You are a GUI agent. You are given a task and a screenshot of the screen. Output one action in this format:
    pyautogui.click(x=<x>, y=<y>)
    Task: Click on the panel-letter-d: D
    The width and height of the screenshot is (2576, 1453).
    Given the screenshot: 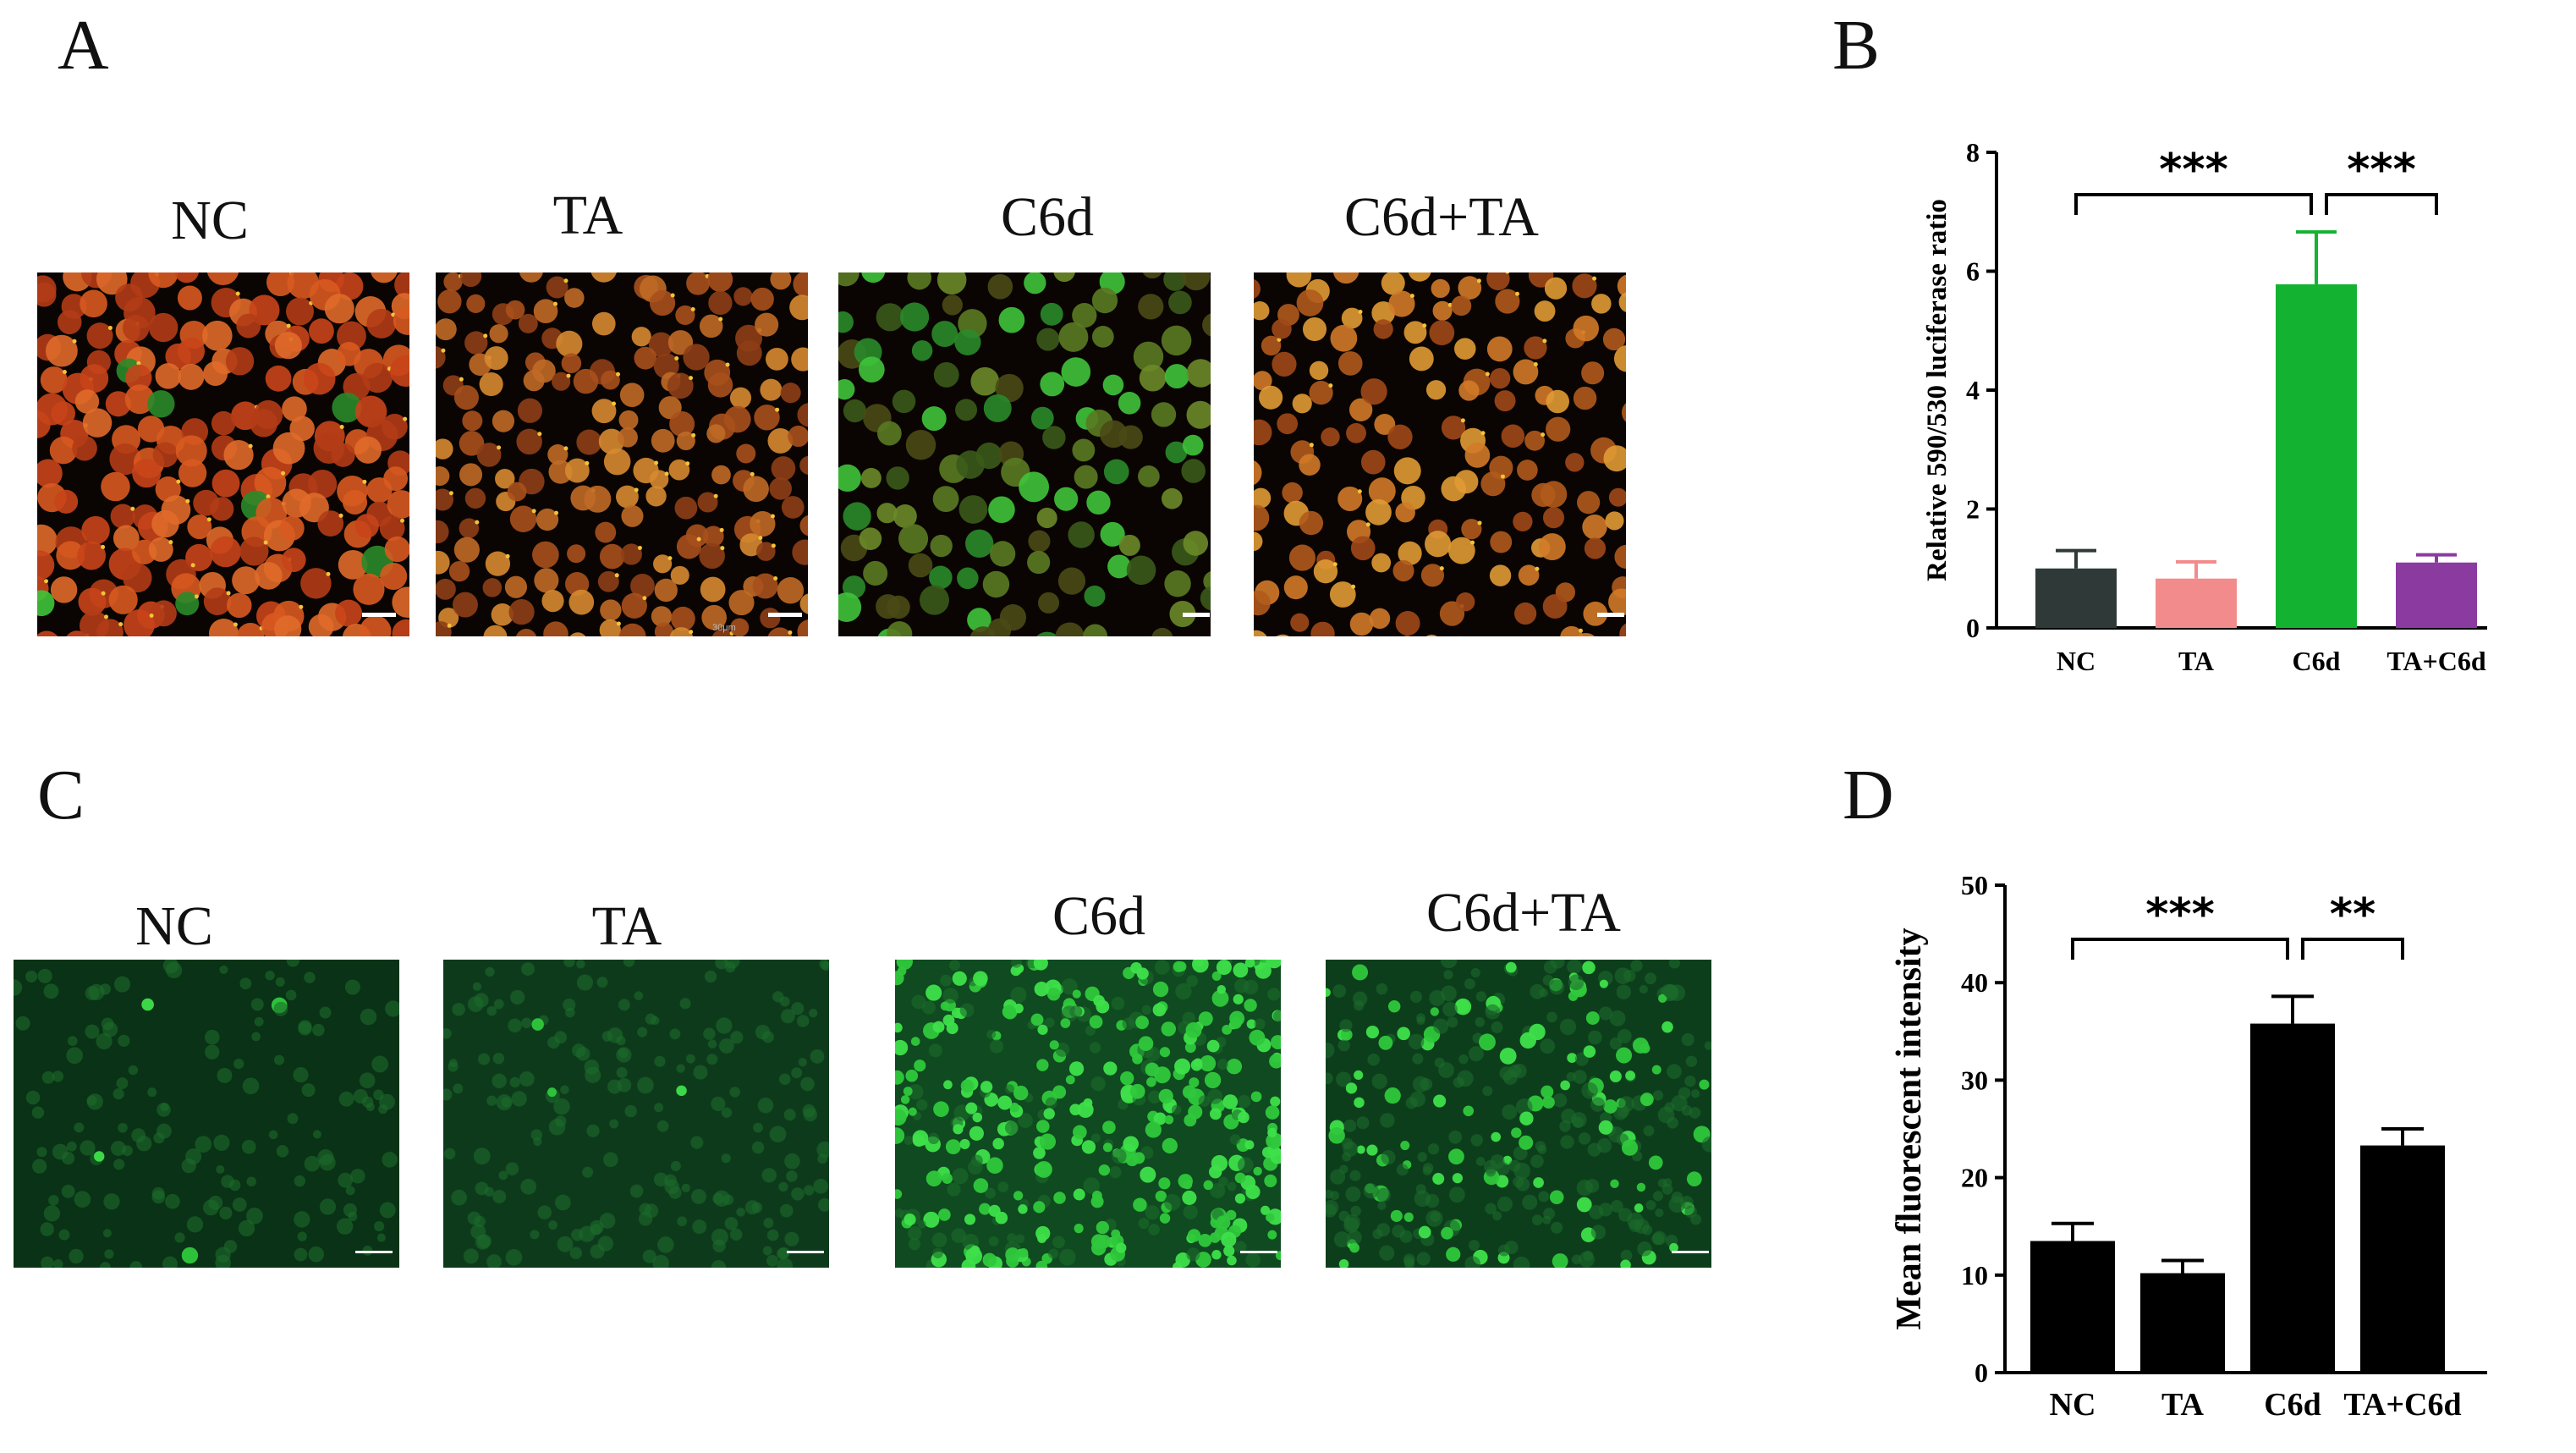 What is the action you would take?
    pyautogui.click(x=1869, y=795)
    